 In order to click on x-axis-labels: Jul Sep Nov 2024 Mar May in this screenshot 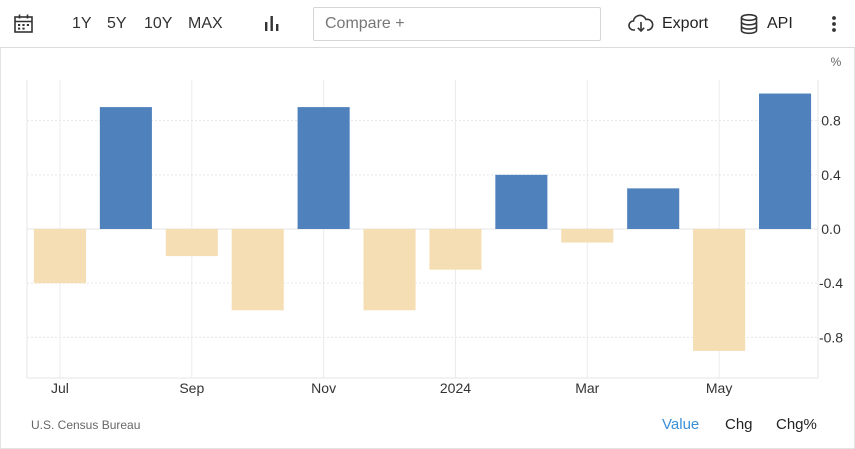, I will do `click(391, 388)`.